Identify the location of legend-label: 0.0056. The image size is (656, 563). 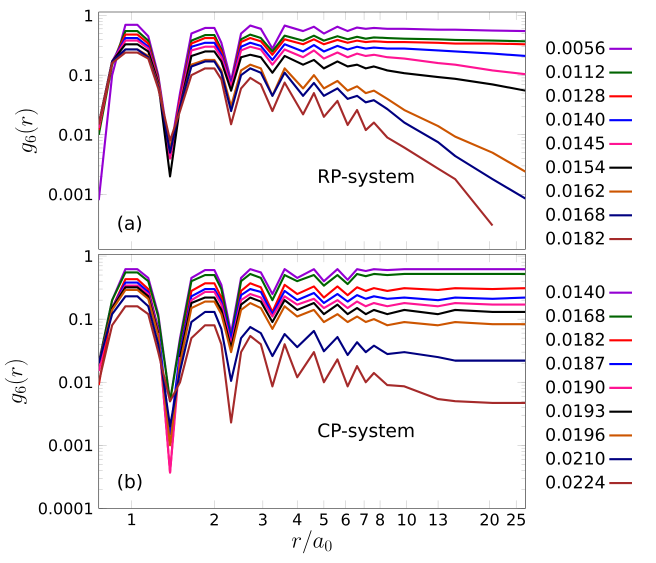
(575, 47).